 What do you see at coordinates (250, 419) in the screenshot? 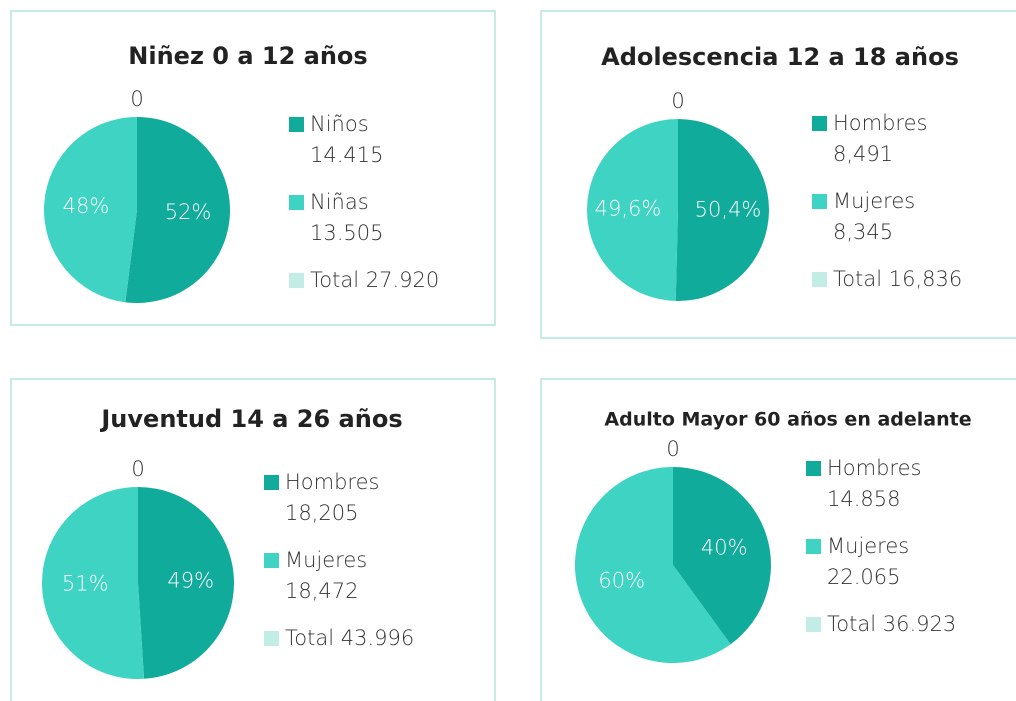
I see `chart-title: Juventud 14 a 26 años` at bounding box center [250, 419].